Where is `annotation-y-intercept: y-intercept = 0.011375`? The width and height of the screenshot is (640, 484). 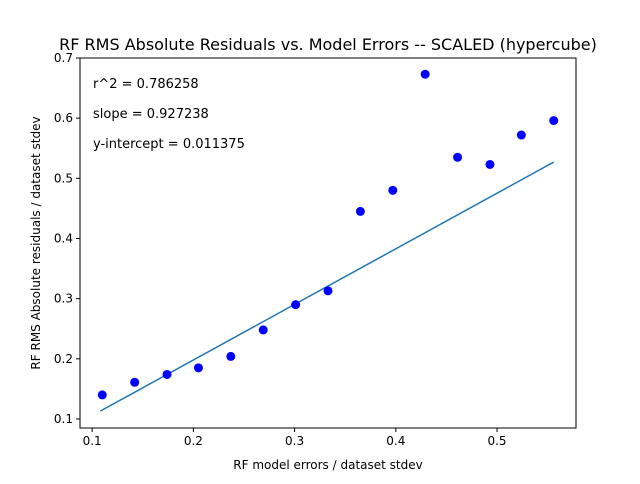
annotation-y-intercept: y-intercept = 0.011375 is located at coordinates (169, 144).